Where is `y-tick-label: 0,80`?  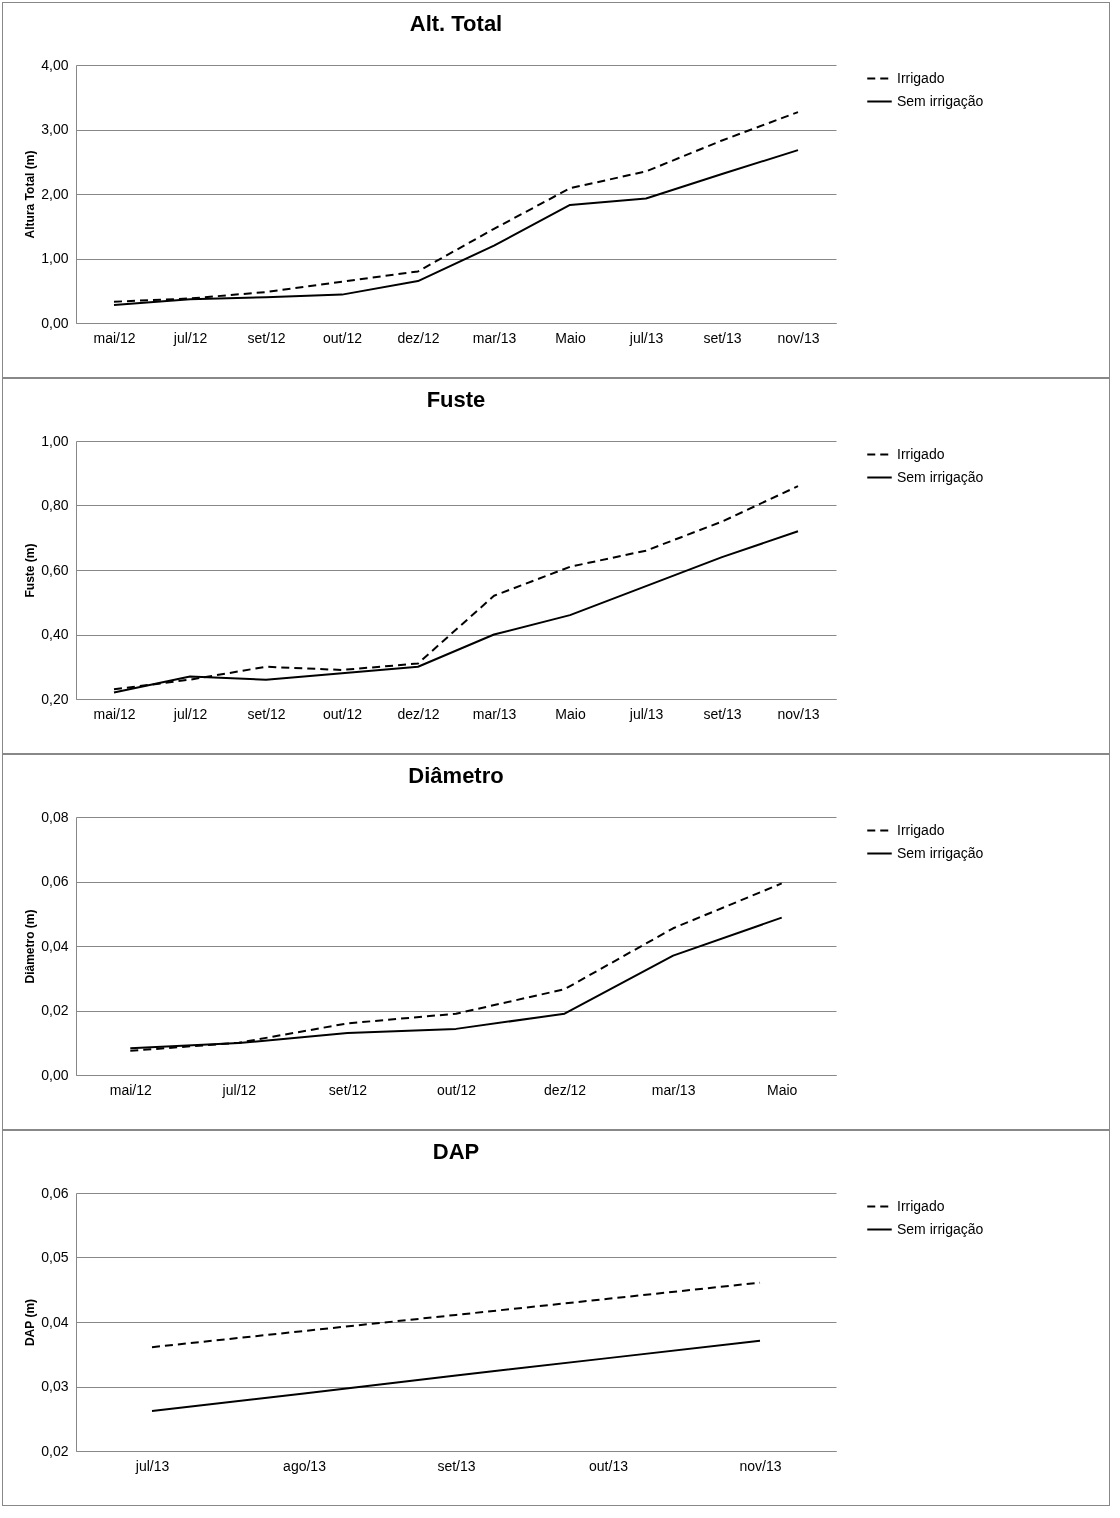 y-tick-label: 0,80 is located at coordinates (55, 505).